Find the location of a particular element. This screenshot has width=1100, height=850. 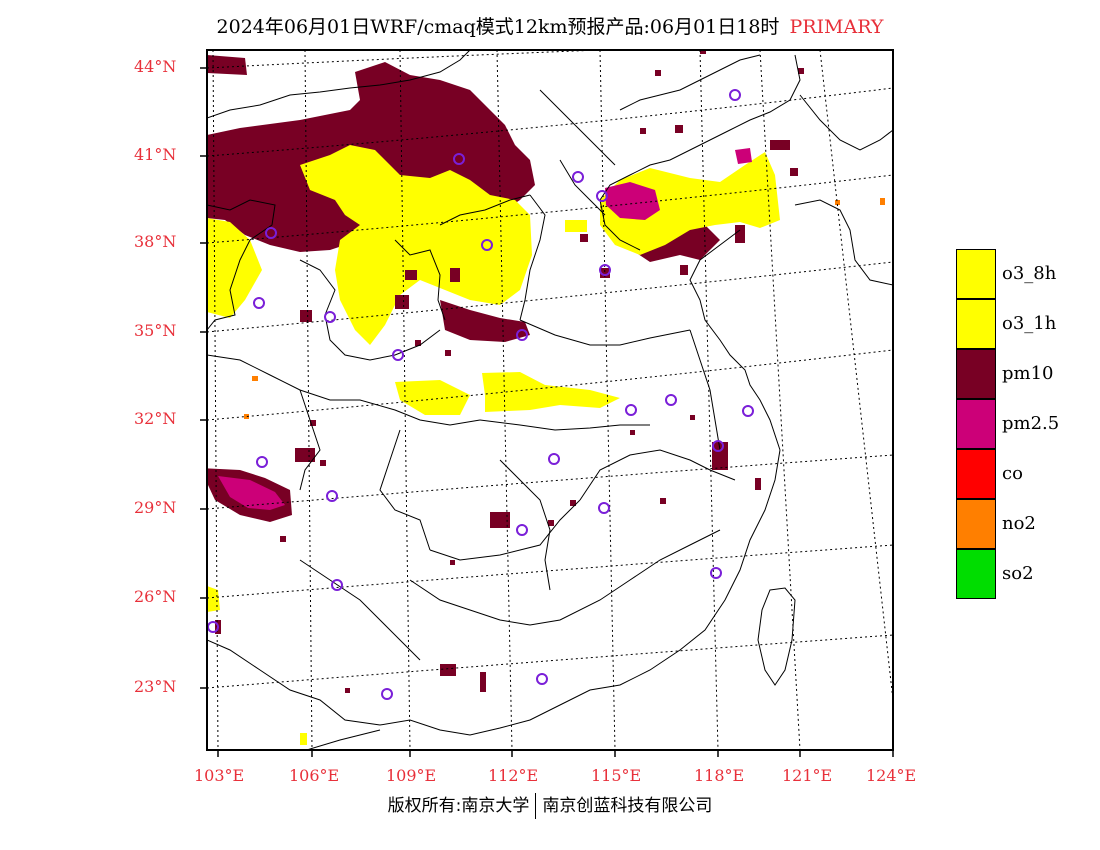

copyright-footer: 版权所有:南京大学 南京创蓝科技有限公司 is located at coordinates (550, 805).